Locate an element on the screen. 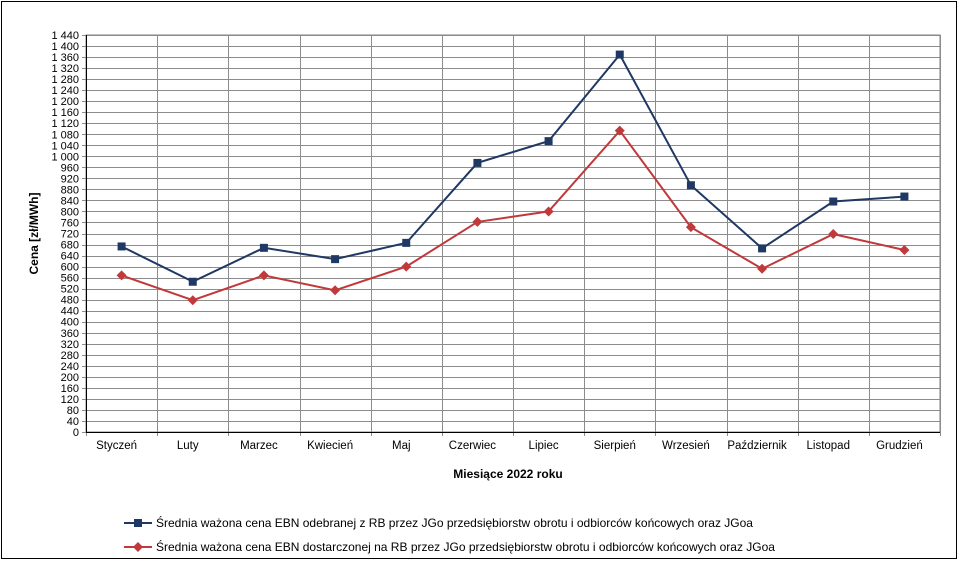 Image resolution: width=973 pixels, height=574 pixels. y-tick-label: 40 is located at coordinates (73, 422).